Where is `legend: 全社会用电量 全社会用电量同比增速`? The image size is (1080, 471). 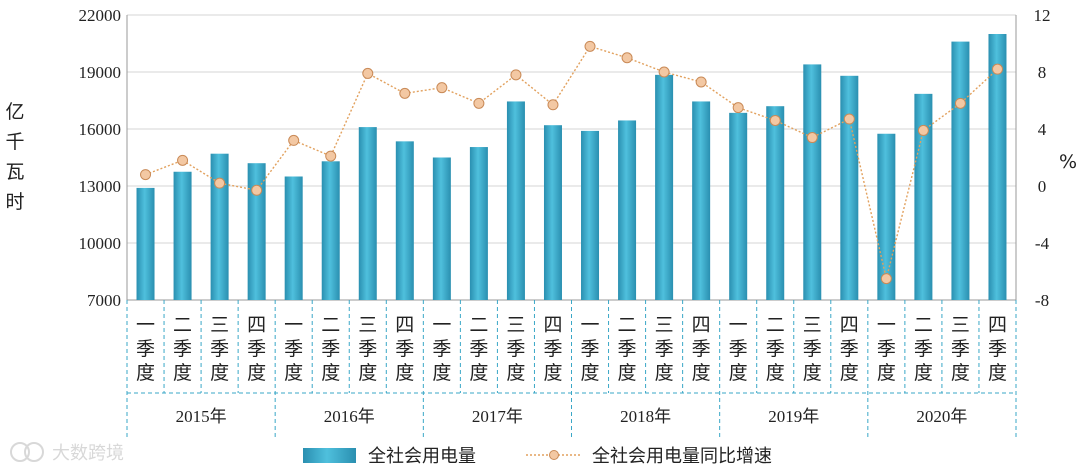 legend: 全社会用电量 全社会用电量同比增速 is located at coordinates (537, 456).